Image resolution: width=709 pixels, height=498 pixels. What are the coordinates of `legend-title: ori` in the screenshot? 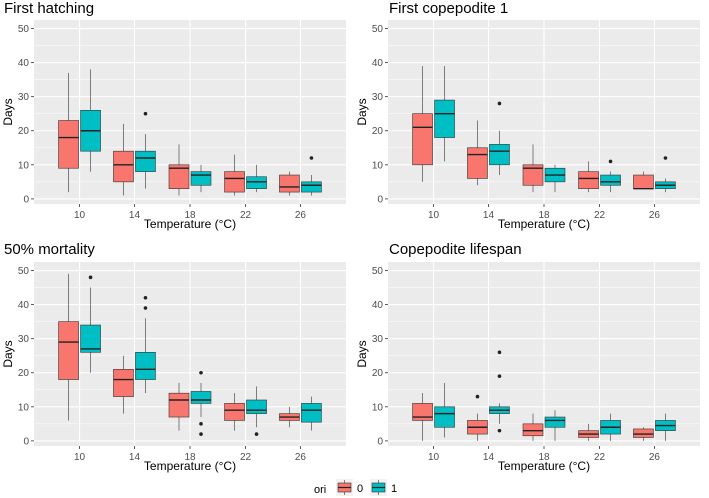 It's located at (320, 490).